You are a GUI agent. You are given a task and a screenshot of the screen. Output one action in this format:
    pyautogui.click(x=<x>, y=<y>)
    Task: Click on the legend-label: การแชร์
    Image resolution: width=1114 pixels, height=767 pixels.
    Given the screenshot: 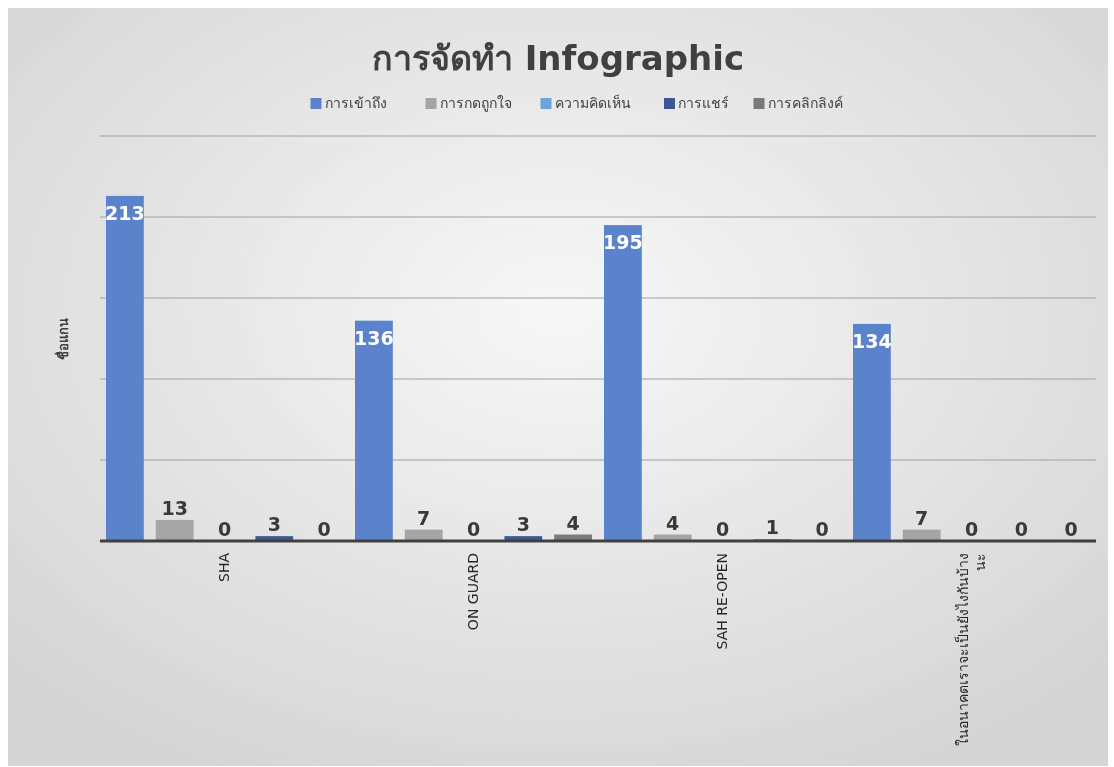 What is the action you would take?
    pyautogui.click(x=703, y=103)
    